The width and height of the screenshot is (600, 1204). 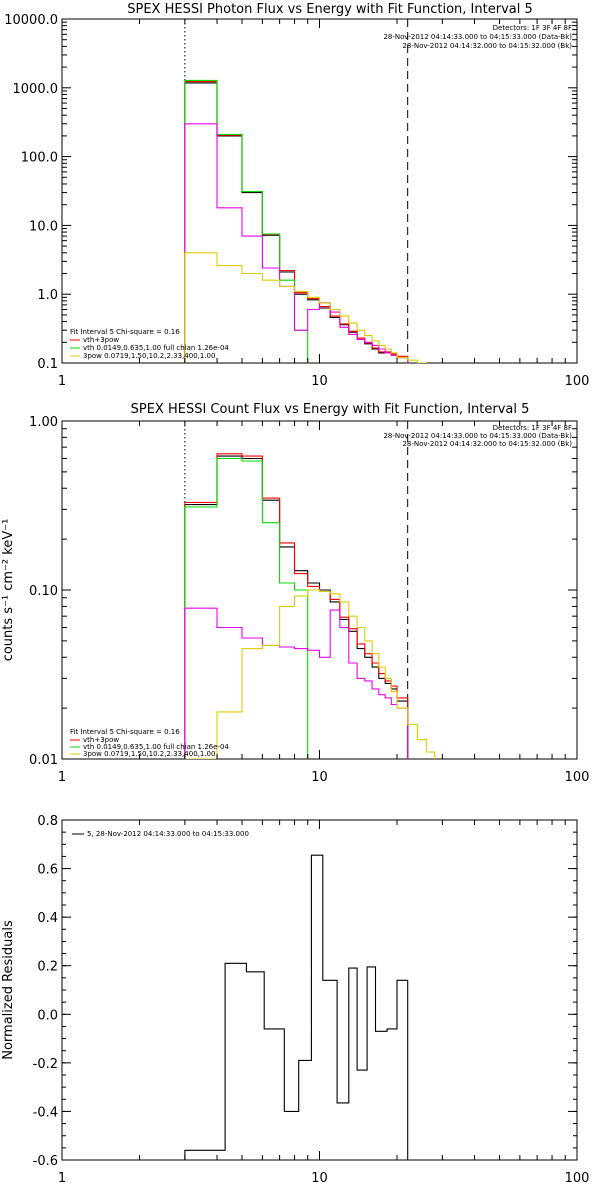 What do you see at coordinates (47, 967) in the screenshot?
I see `y-tick-label: 0.2` at bounding box center [47, 967].